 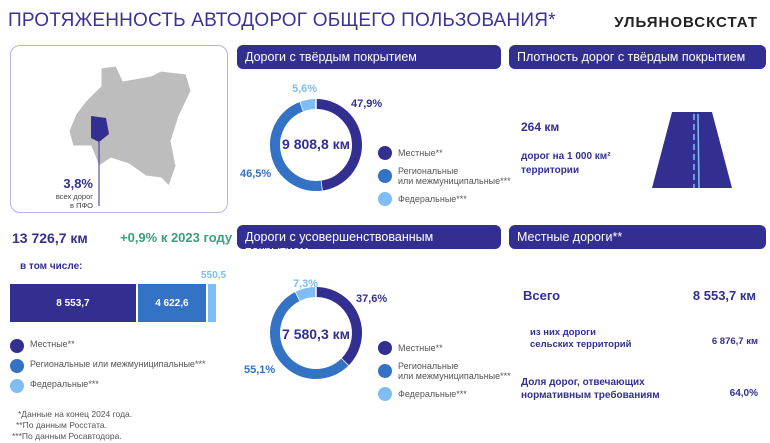 I want to click on bar-label-federal: 550,5, so click(x=214, y=275).